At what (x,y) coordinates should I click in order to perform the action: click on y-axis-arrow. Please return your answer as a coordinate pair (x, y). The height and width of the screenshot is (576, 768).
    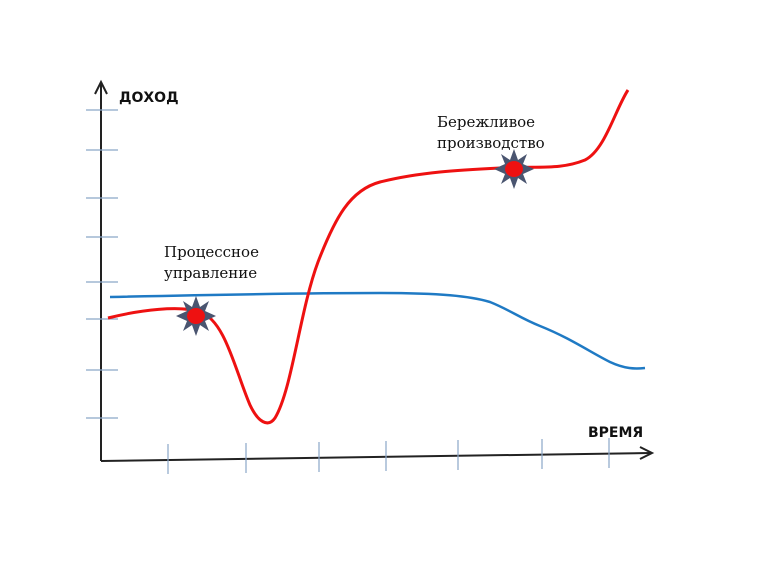
    Looking at the image, I should click on (101, 87).